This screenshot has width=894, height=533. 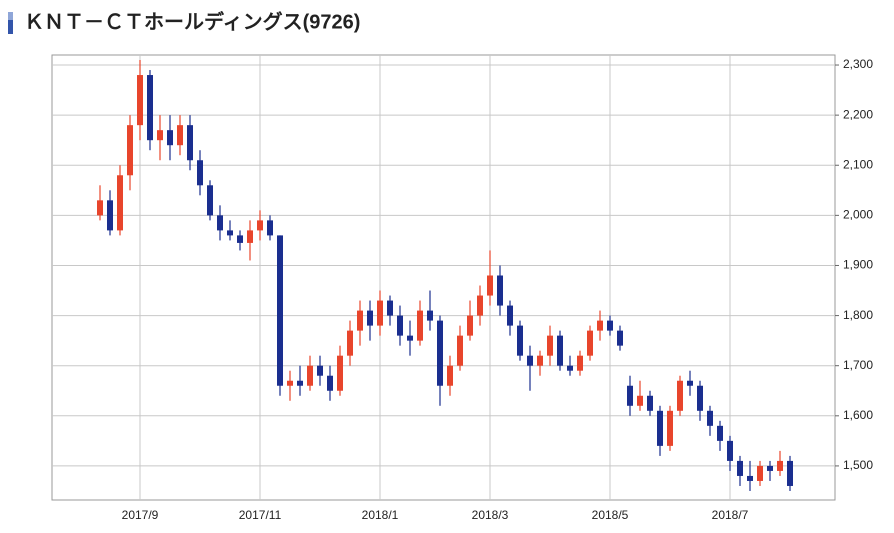 I want to click on x-tick-label: 2018/7, so click(x=730, y=515).